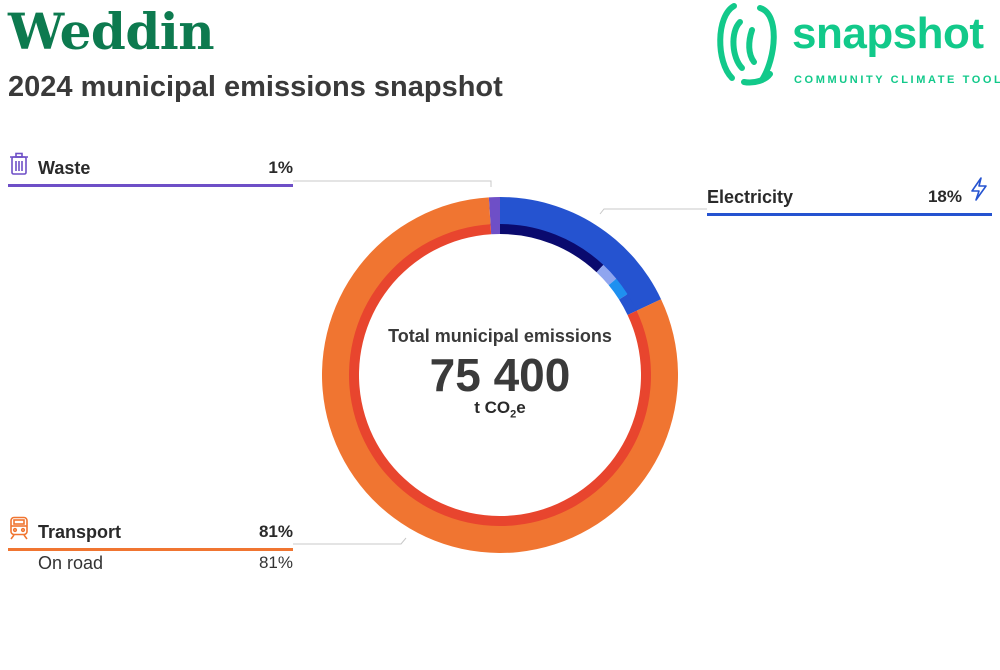 Image resolution: width=1000 pixels, height=670 pixels. Describe the element at coordinates (979, 189) in the screenshot. I see `lightning-icon` at that location.